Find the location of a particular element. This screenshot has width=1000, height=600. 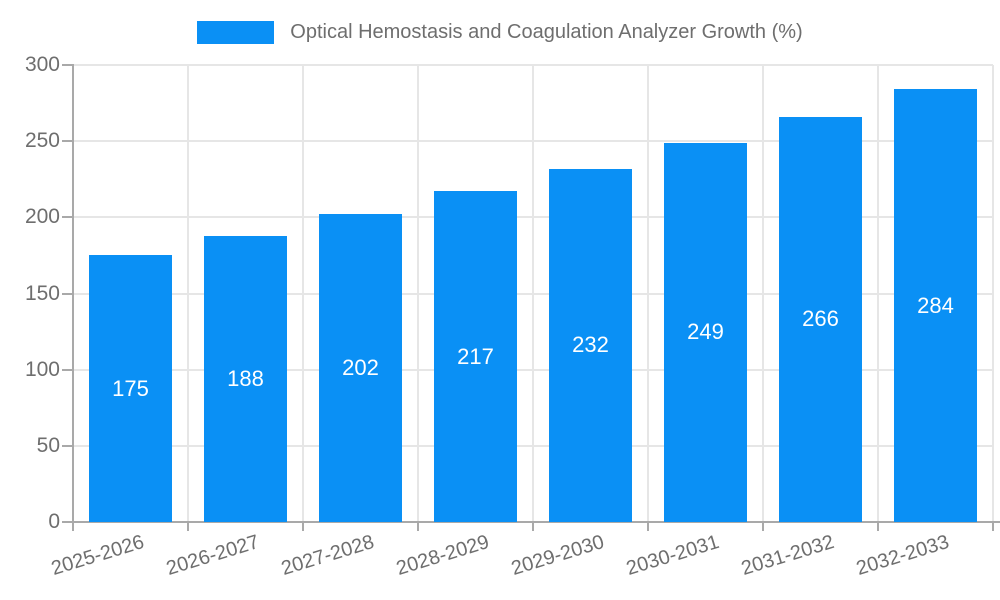

y-axis-line is located at coordinates (73, 293).